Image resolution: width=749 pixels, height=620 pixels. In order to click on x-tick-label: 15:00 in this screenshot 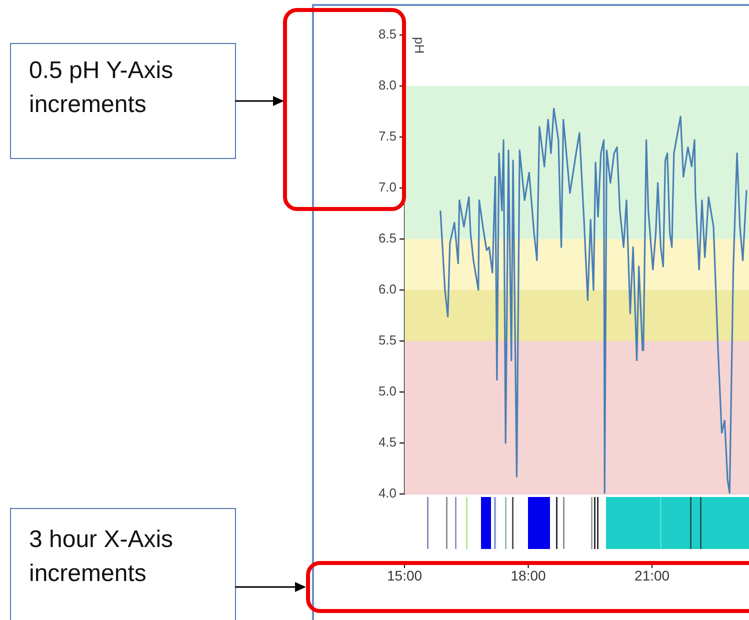, I will do `click(404, 575)`.